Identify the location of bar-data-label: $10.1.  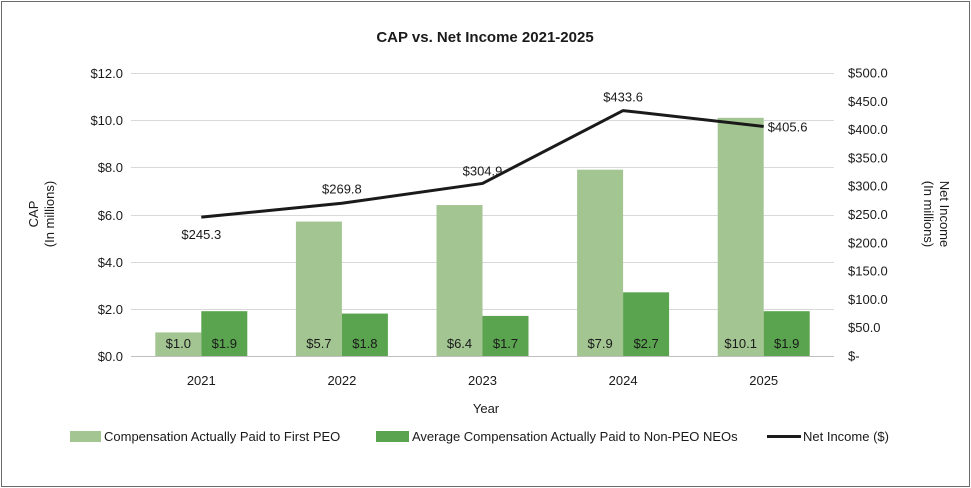
(740, 343).